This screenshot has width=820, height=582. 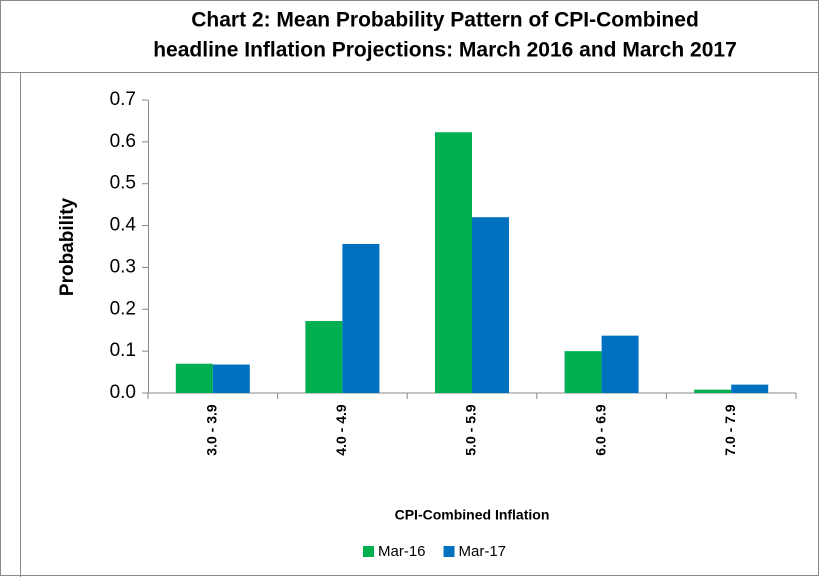 I want to click on y-tick-label: 0.2, so click(x=123, y=308).